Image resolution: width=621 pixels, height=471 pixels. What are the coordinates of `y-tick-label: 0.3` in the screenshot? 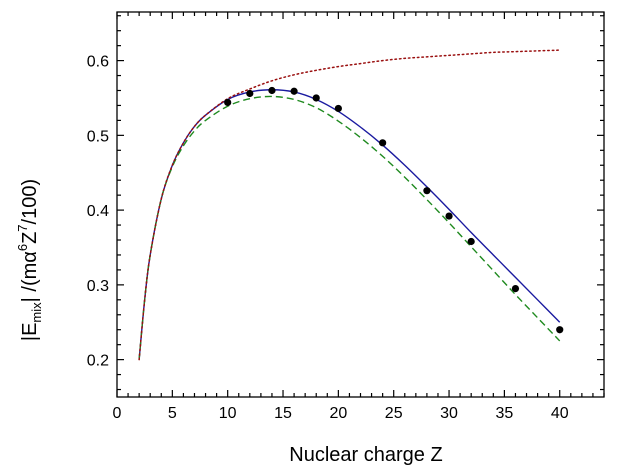 It's located at (98, 286).